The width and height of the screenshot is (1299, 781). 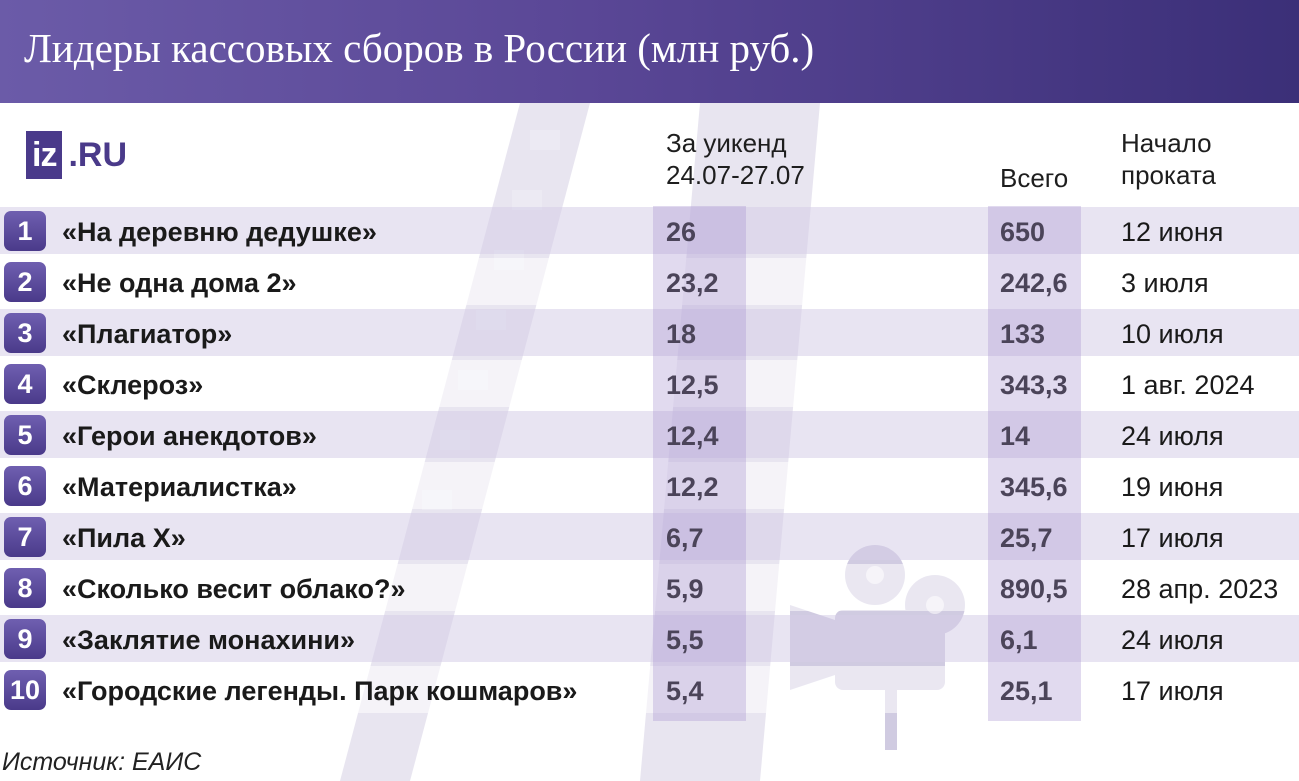 What do you see at coordinates (25, 333) in the screenshot?
I see `rank-badge: 3` at bounding box center [25, 333].